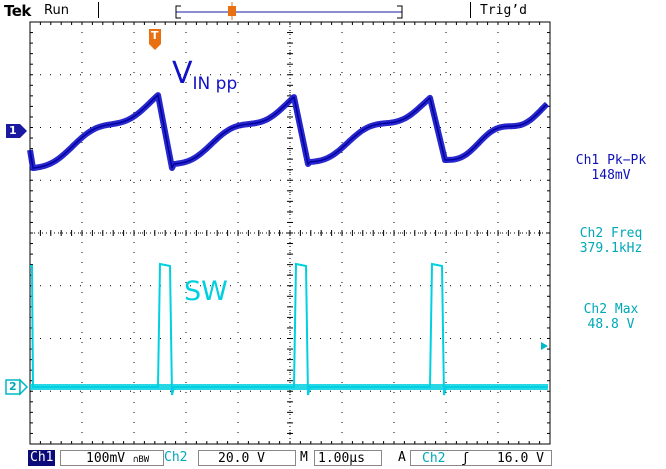 This screenshot has width=666, height=469. I want to click on trigger-position-marker, so click(155, 39).